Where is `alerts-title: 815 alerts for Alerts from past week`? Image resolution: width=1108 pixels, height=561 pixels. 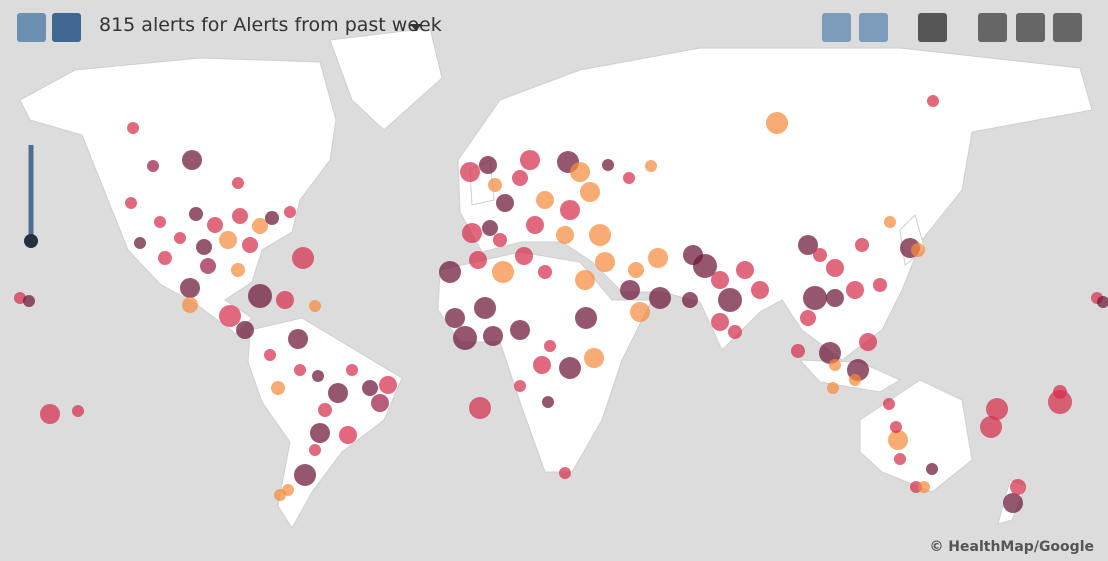
alerts-title: 815 alerts for Alerts from past week is located at coordinates (270, 25).